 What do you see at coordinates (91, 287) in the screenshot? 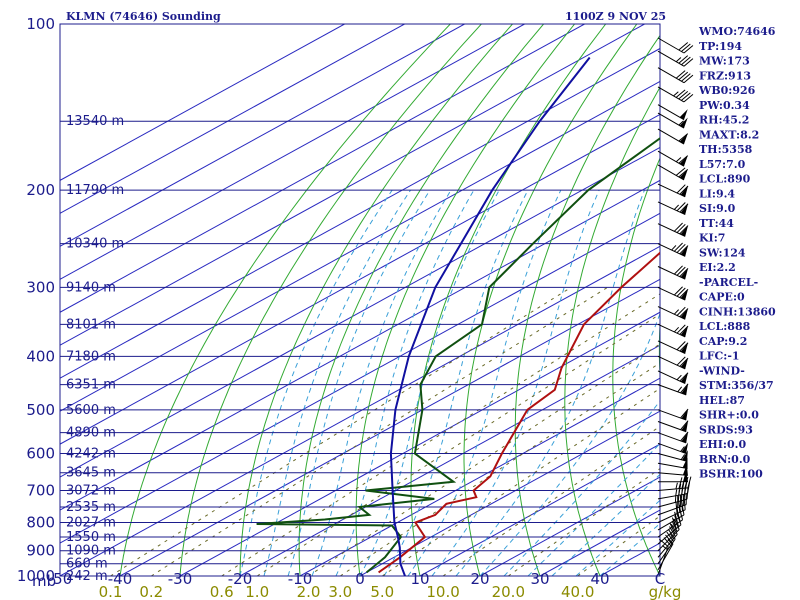
I see `height-label: 9140 m` at bounding box center [91, 287].